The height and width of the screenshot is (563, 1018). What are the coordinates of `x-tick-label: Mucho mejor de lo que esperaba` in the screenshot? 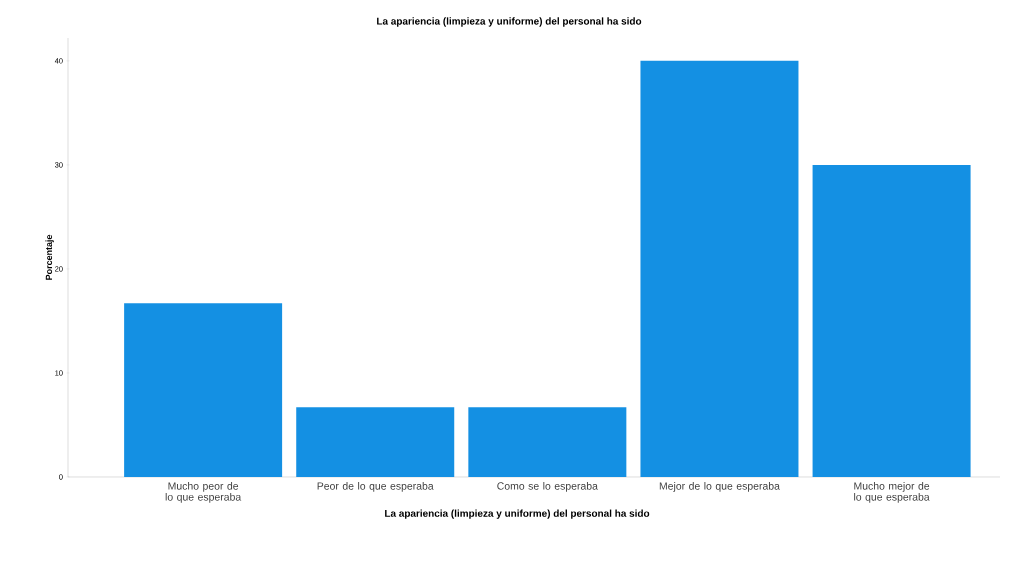 It's located at (892, 492).